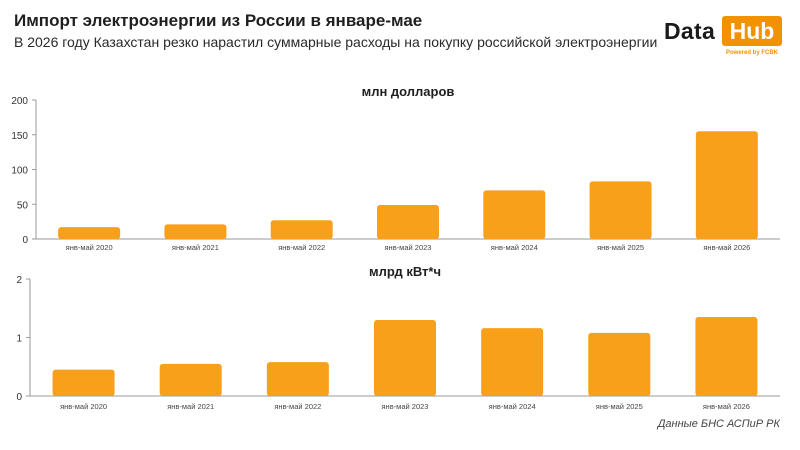  I want to click on y-tick-label: 200, so click(19, 101).